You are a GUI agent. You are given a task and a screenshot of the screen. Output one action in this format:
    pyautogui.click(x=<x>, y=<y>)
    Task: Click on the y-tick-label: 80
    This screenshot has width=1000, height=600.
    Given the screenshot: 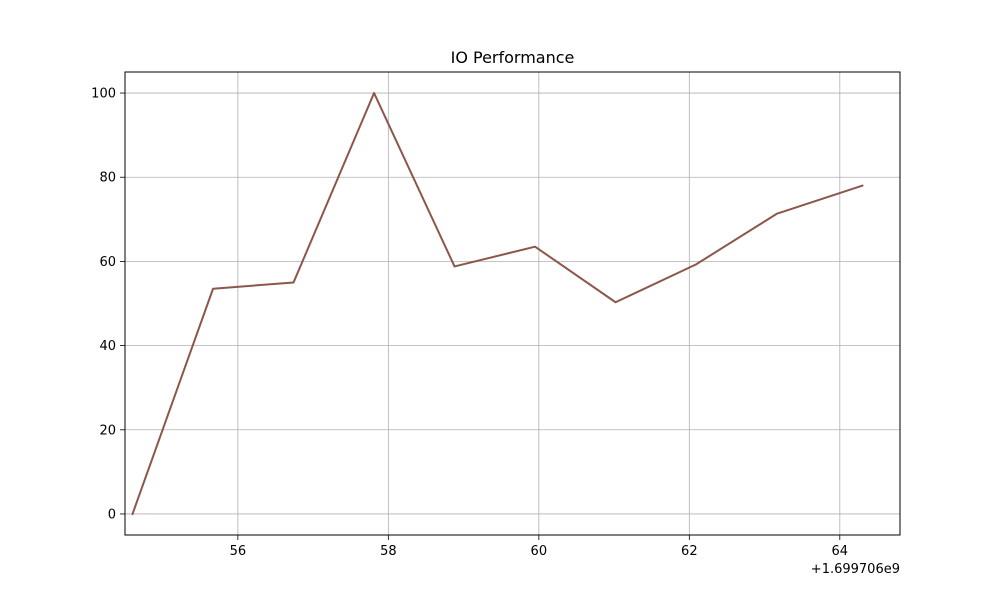 What is the action you would take?
    pyautogui.click(x=107, y=178)
    